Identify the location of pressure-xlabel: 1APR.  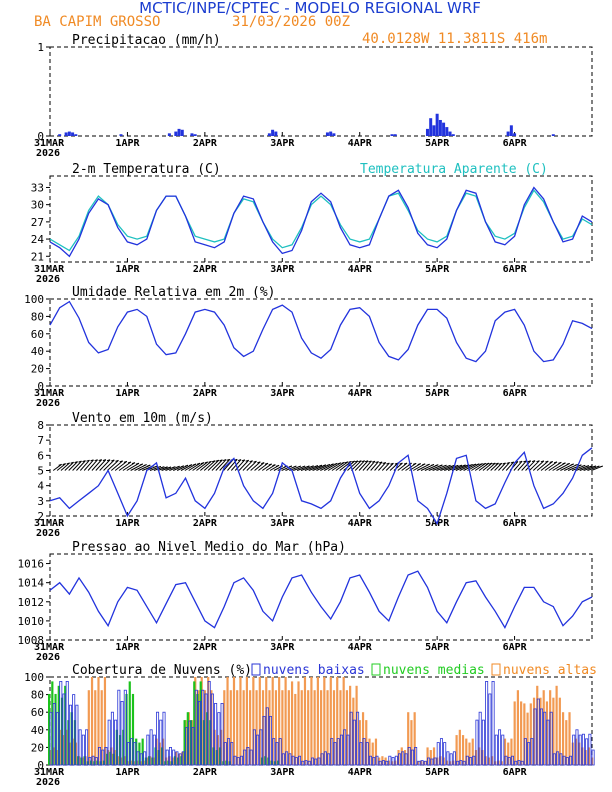
(127, 647).